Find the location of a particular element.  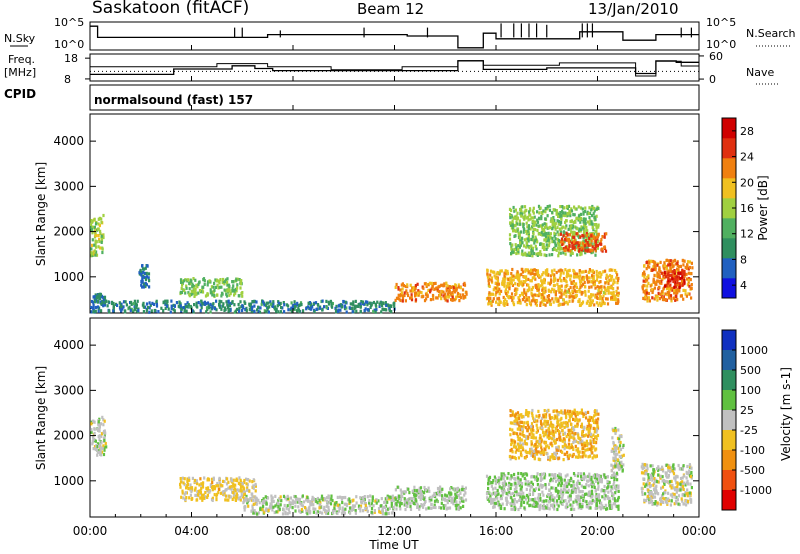

beam-label: Beam 12 is located at coordinates (390, 9).